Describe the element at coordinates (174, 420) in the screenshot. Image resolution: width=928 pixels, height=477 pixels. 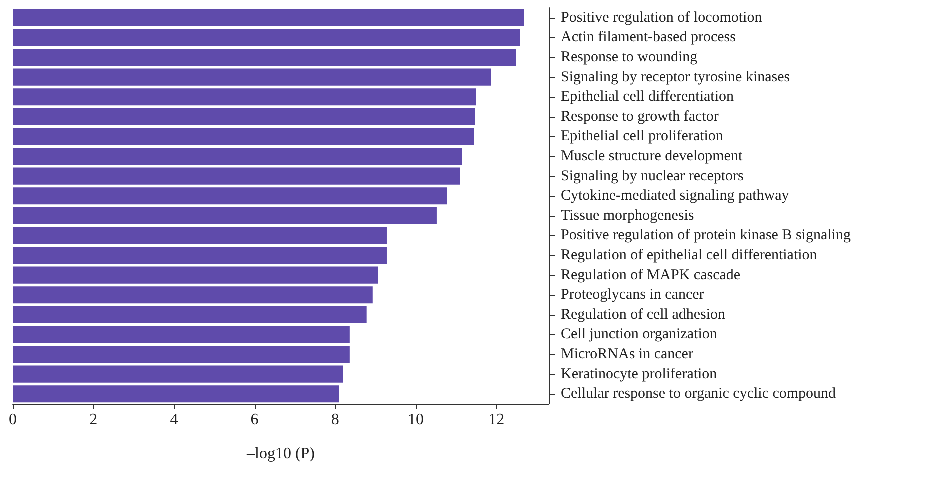
I see `x-tick-label: 4` at that location.